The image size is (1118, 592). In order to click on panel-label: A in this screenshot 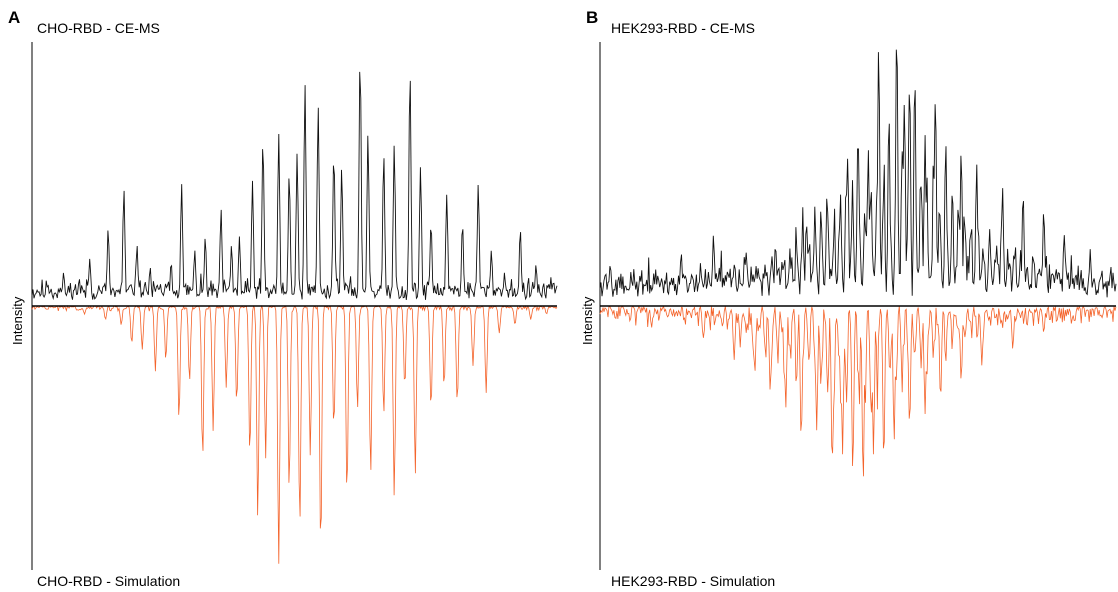, I will do `click(14, 17)`.